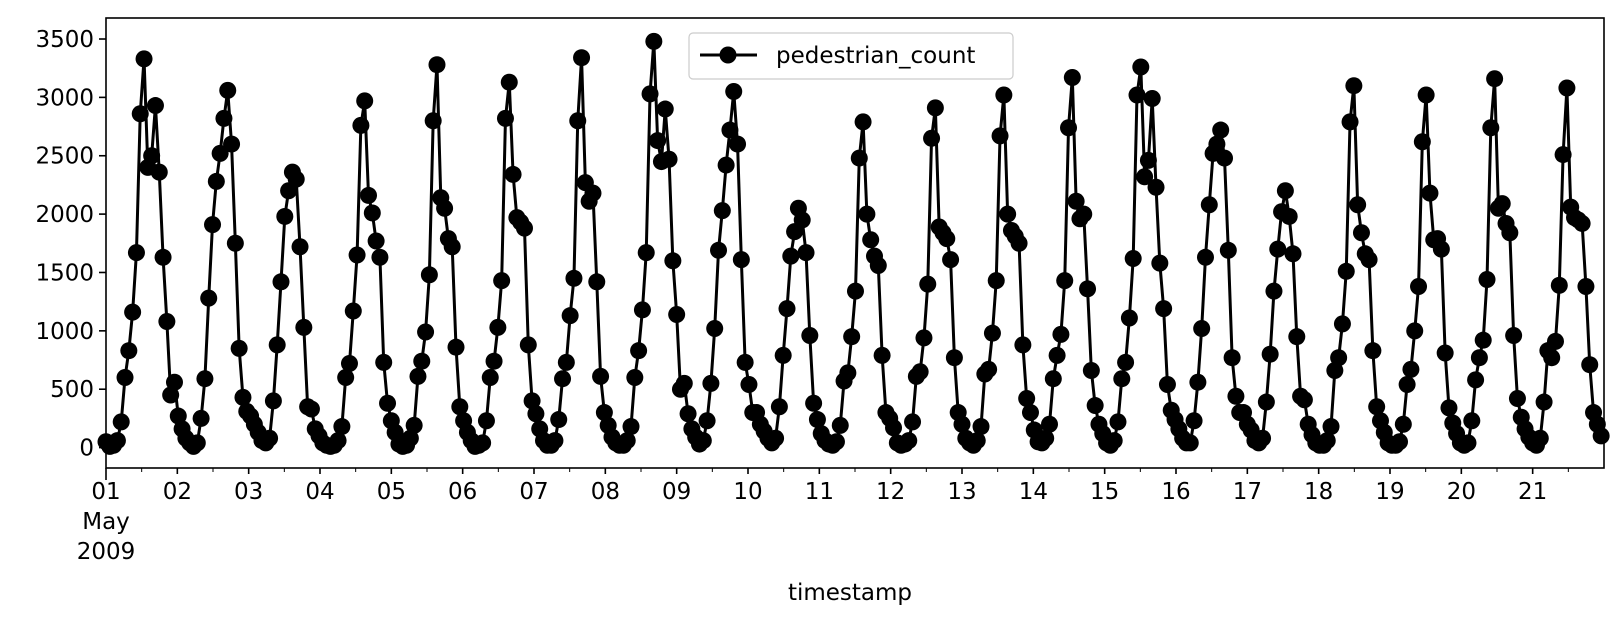 This screenshot has width=1612, height=627. I want to click on legend-label: pedestrian_count, so click(875, 56).